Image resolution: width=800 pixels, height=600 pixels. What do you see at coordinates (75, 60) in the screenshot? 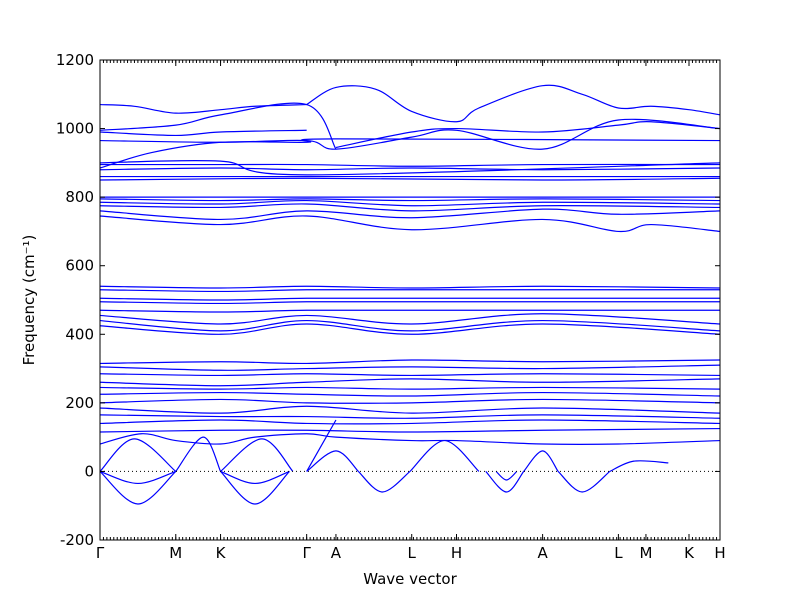
I see `y-tick-label: 1200` at bounding box center [75, 60].